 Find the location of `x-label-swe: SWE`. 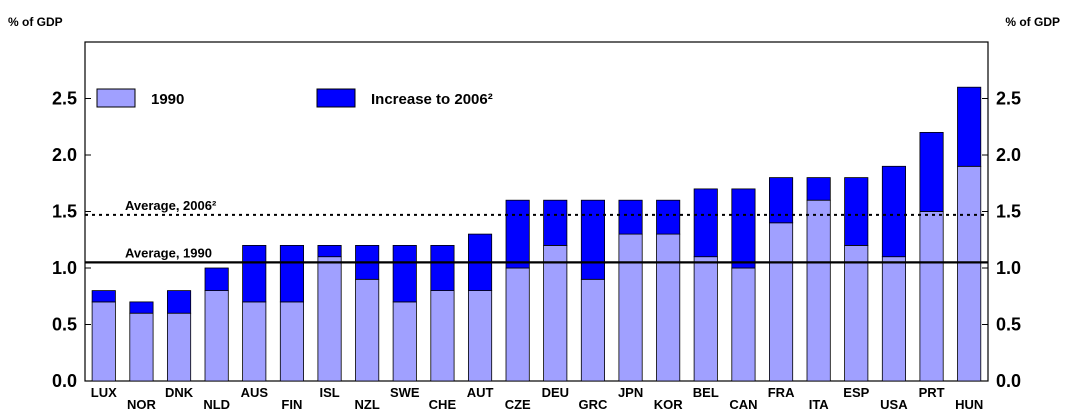

x-label-swe: SWE is located at coordinates (405, 392).